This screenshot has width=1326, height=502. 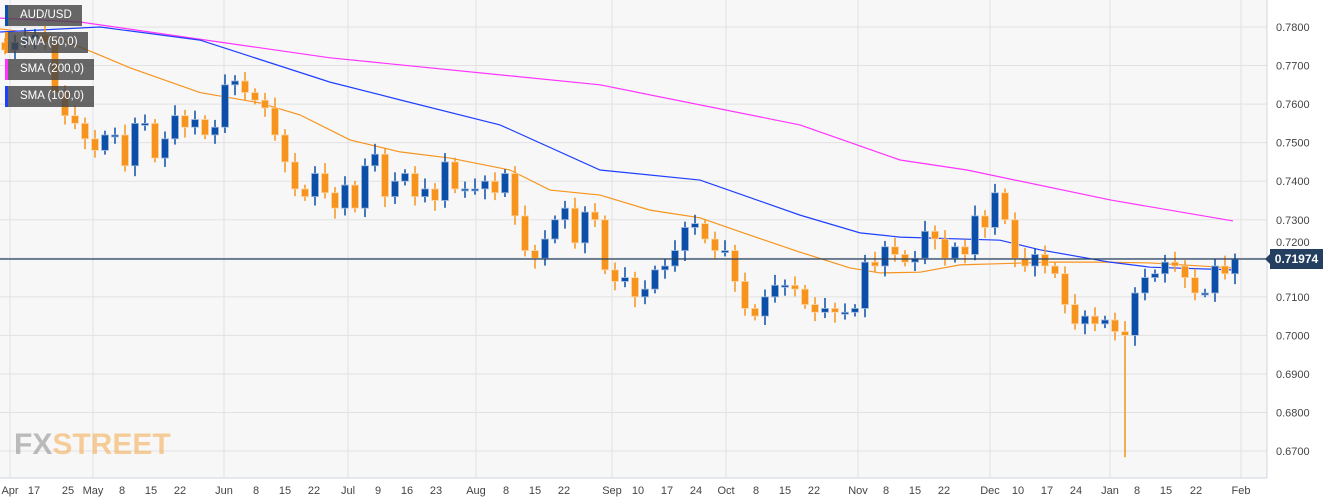 I want to click on legend-sma-100: SMA (100,0), so click(x=49, y=96).